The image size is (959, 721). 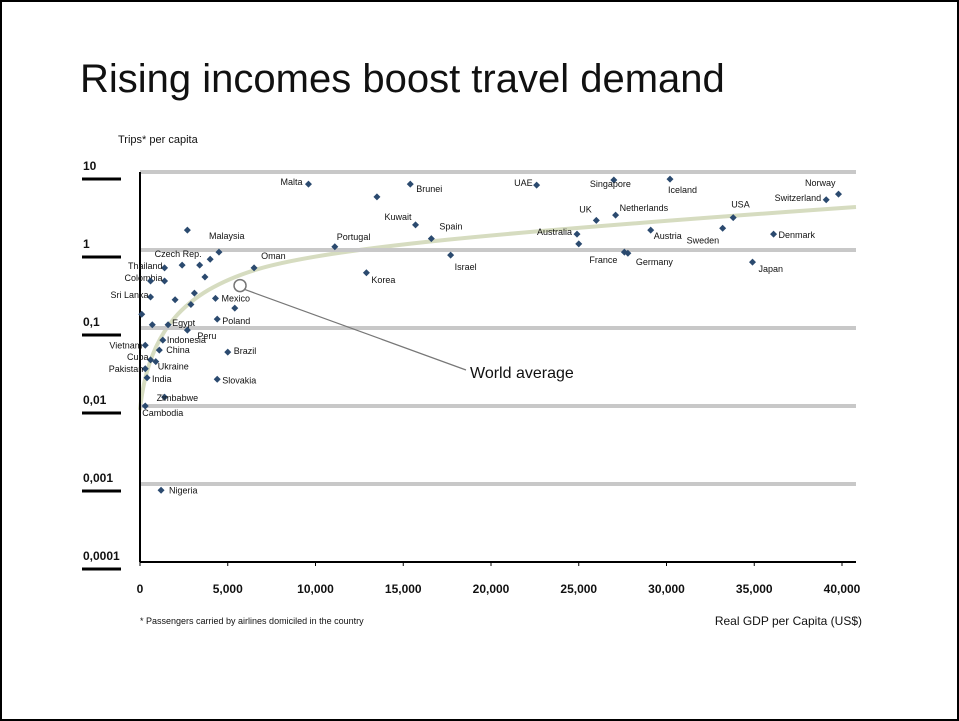 I want to click on slide-title: Rising incomes boost travel demand, so click(x=402, y=79).